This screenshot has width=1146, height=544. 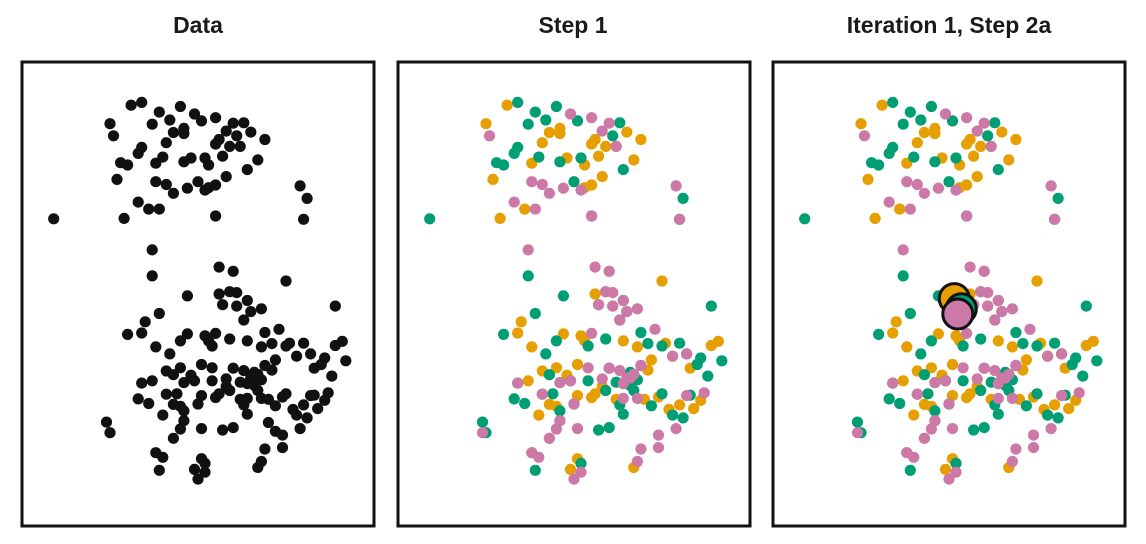 I want to click on panel-title-data: Data, so click(x=198, y=25).